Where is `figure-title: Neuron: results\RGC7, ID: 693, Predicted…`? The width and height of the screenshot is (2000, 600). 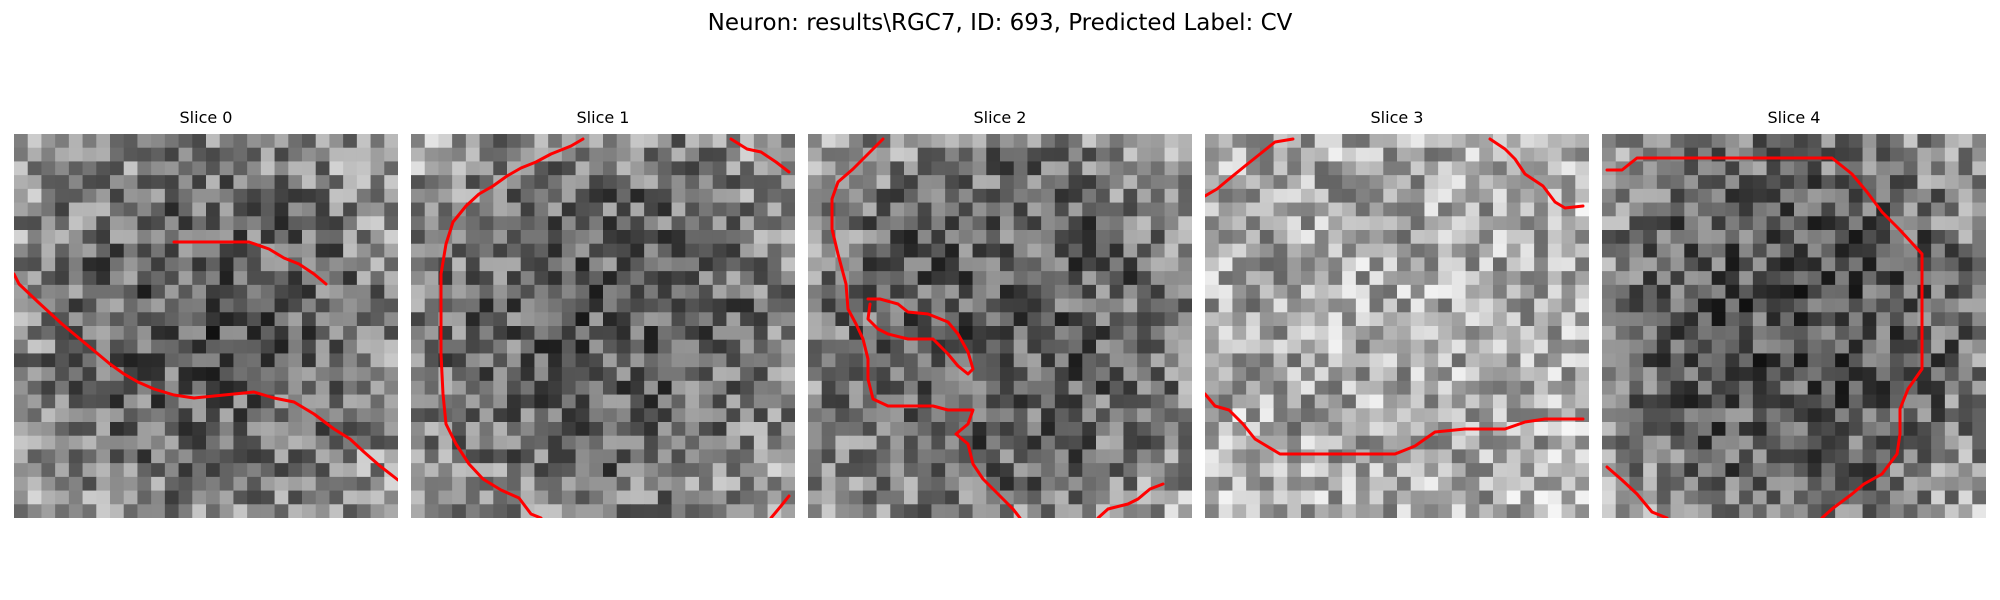 figure-title: Neuron: results\RGC7, ID: 693, Predicted… is located at coordinates (1000, 23).